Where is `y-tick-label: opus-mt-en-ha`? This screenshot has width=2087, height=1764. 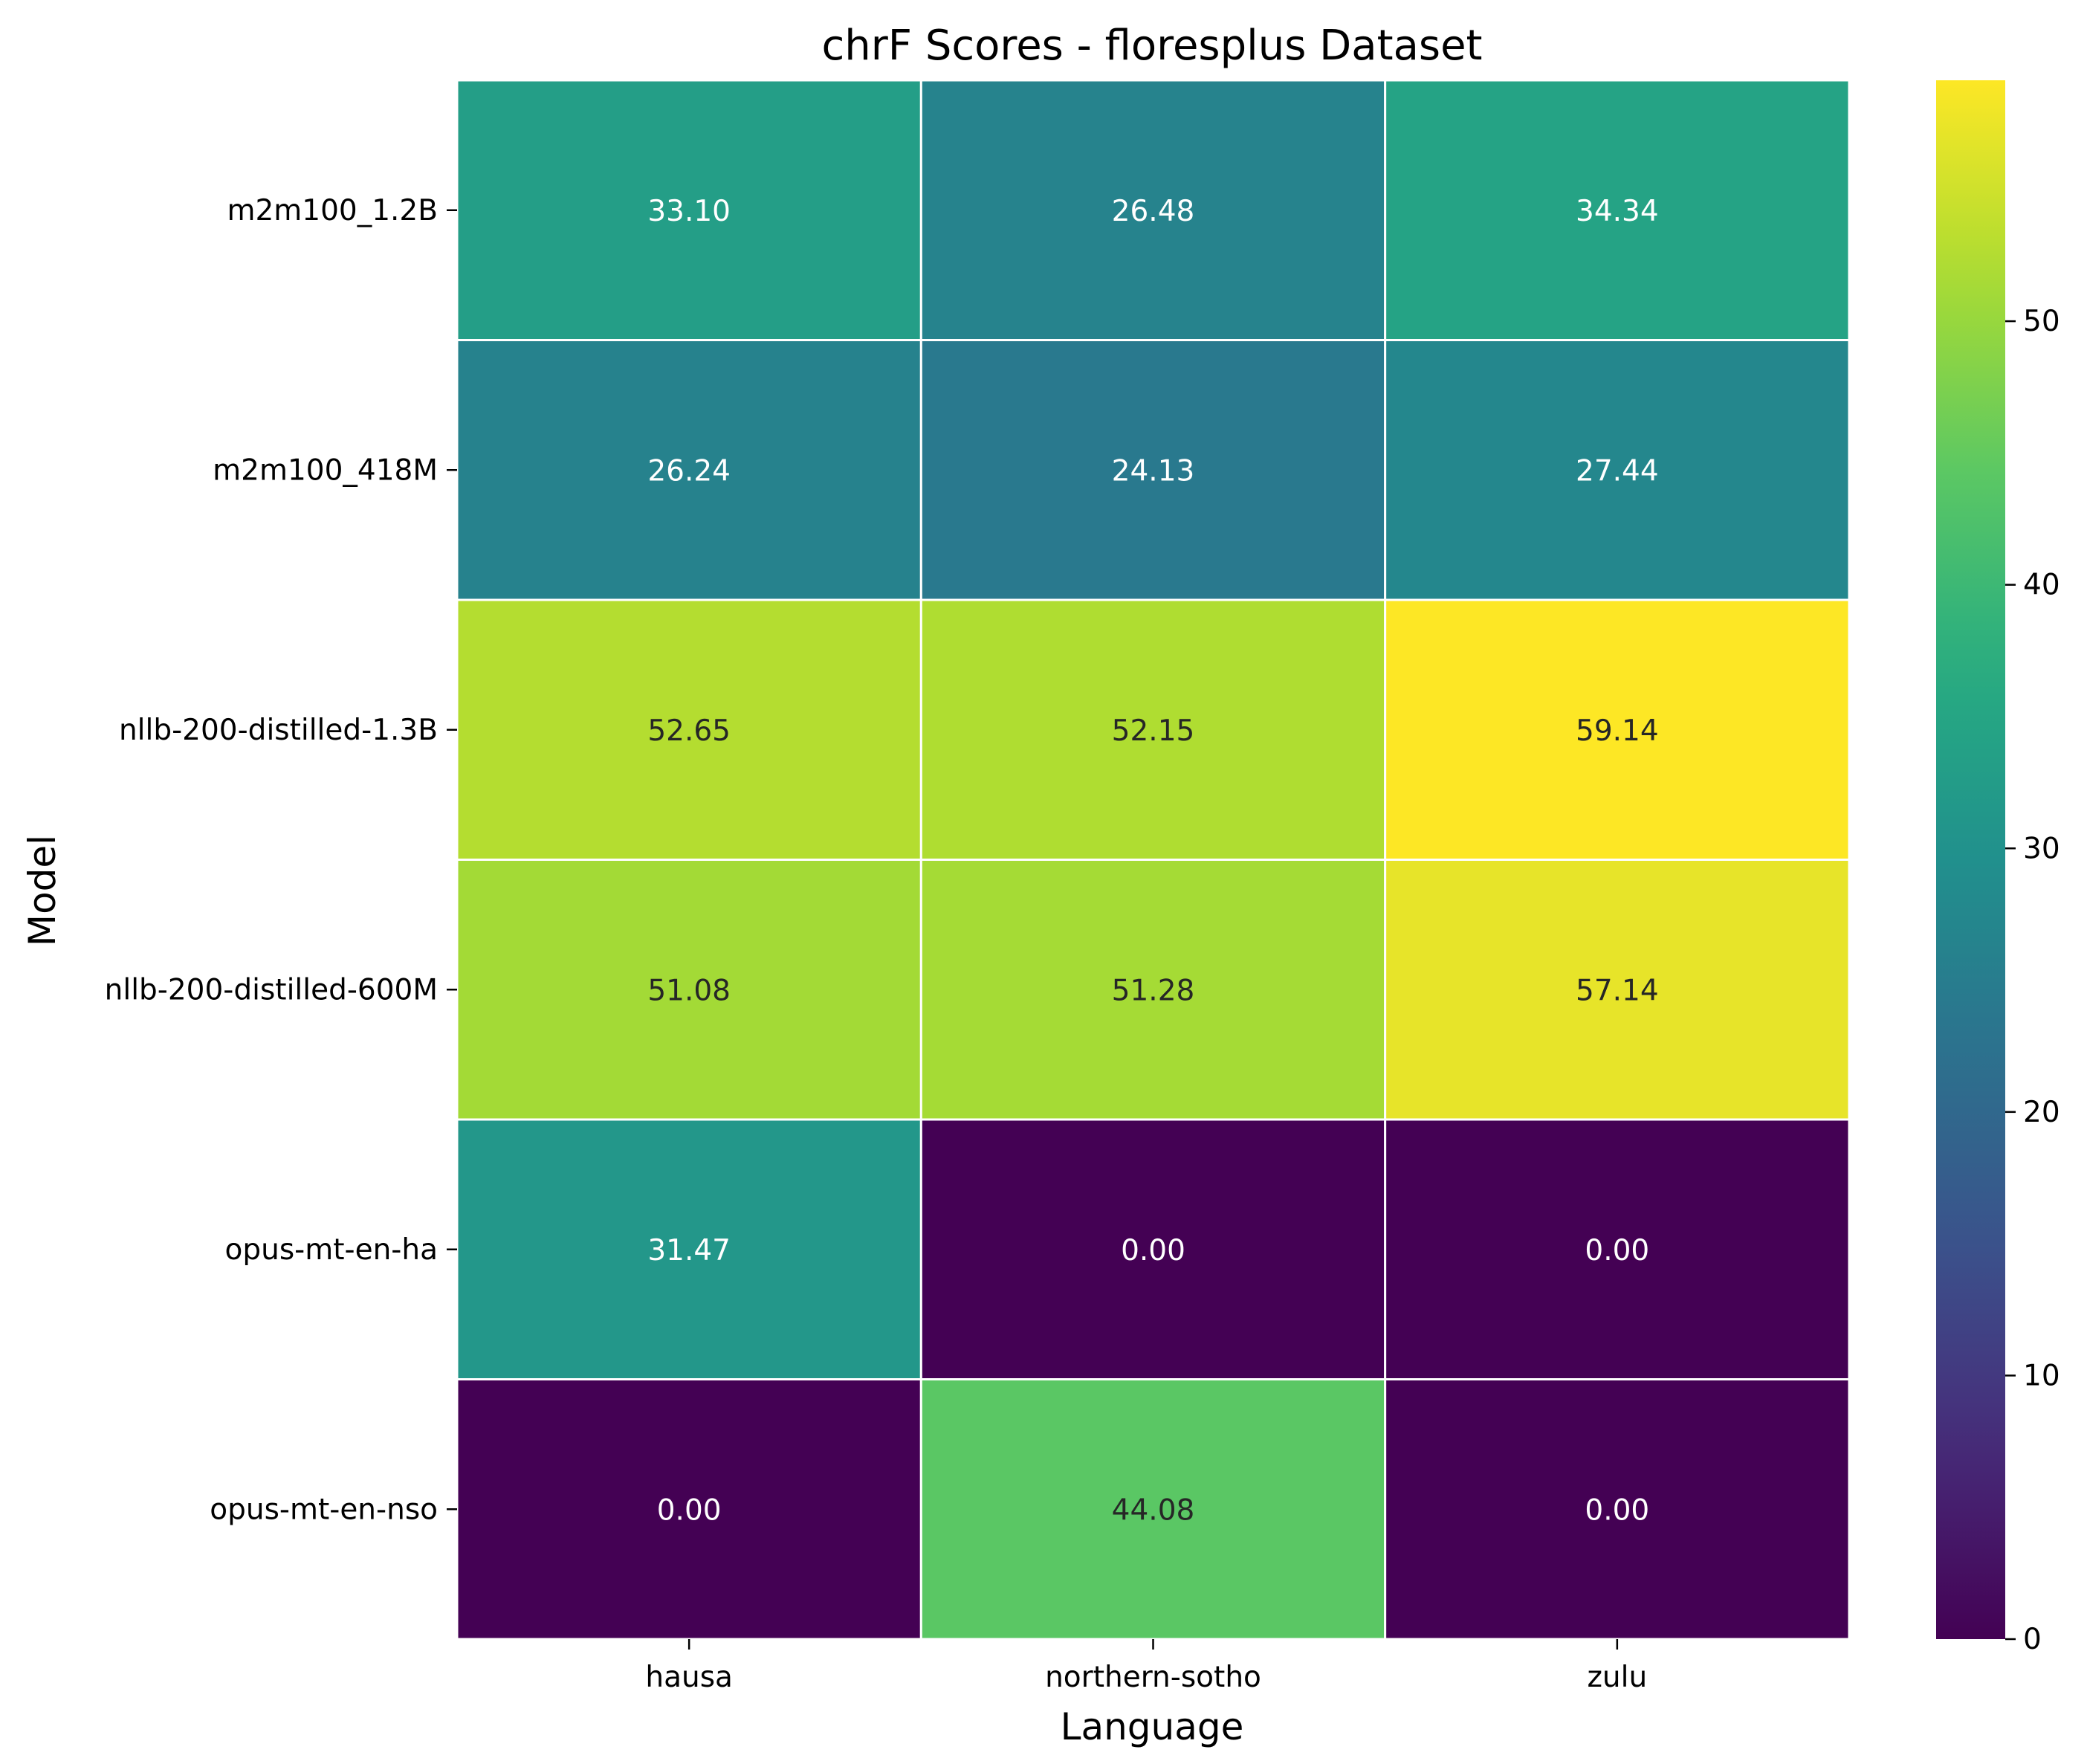 y-tick-label: opus-mt-en-ha is located at coordinates (331, 1250).